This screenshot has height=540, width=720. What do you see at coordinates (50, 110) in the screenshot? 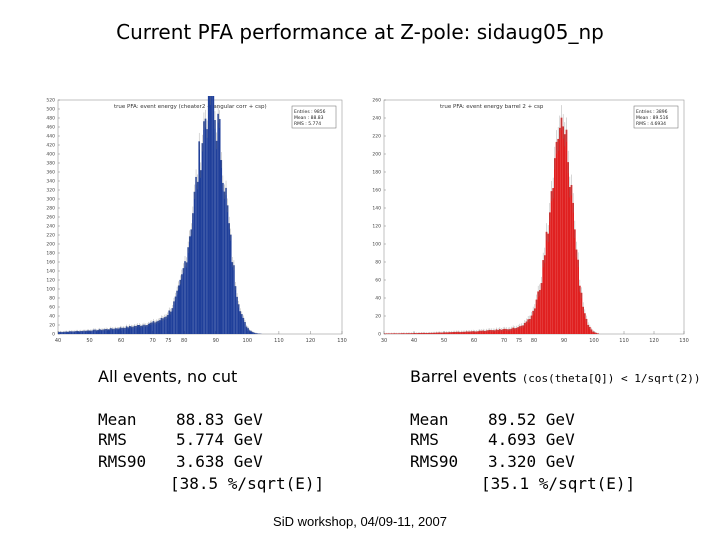
I see `y-tick-label: 500` at bounding box center [50, 110].